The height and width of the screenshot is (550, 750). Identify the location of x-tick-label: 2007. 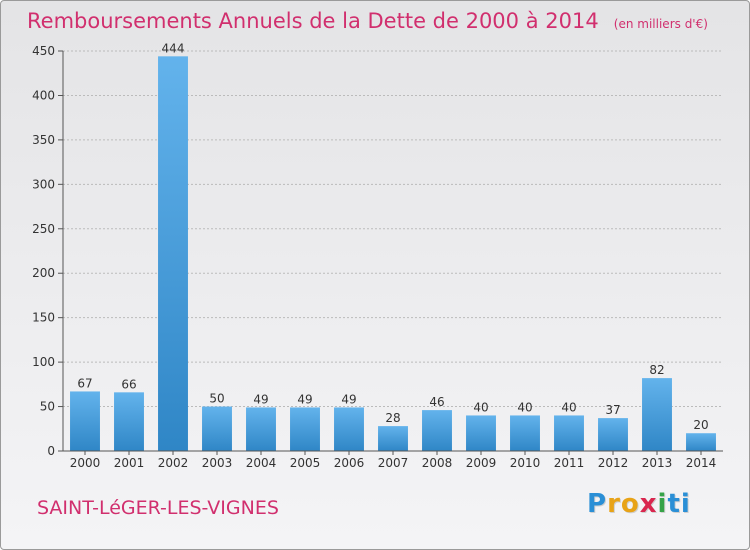
(393, 463).